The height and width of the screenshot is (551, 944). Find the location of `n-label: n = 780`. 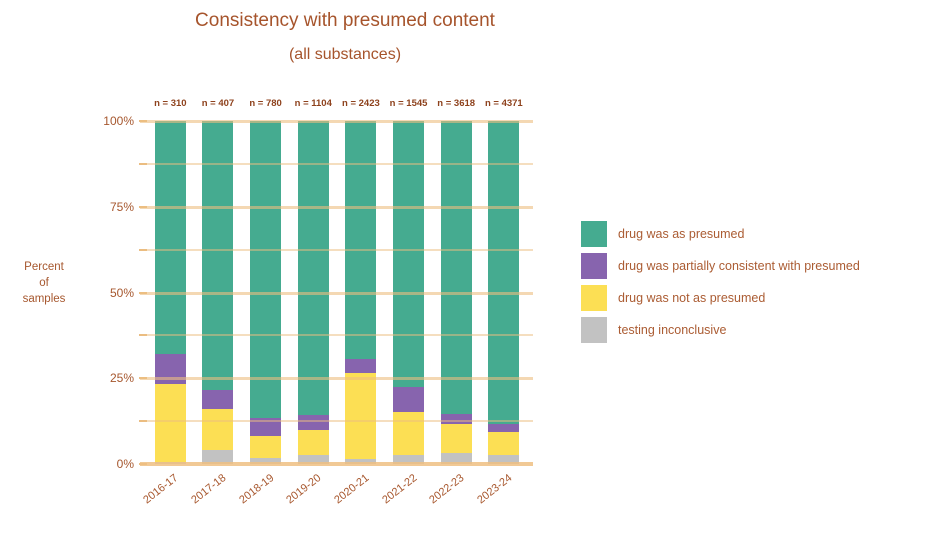

n-label: n = 780 is located at coordinates (265, 103).